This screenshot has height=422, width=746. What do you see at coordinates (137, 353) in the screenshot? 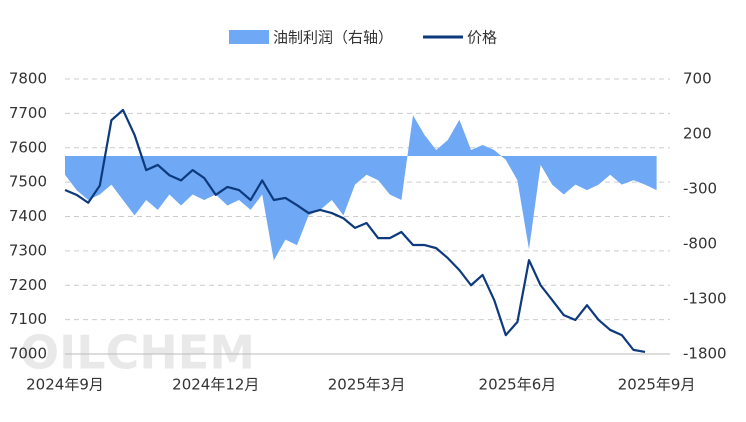
I see `watermark: OILCHEM` at bounding box center [137, 353].